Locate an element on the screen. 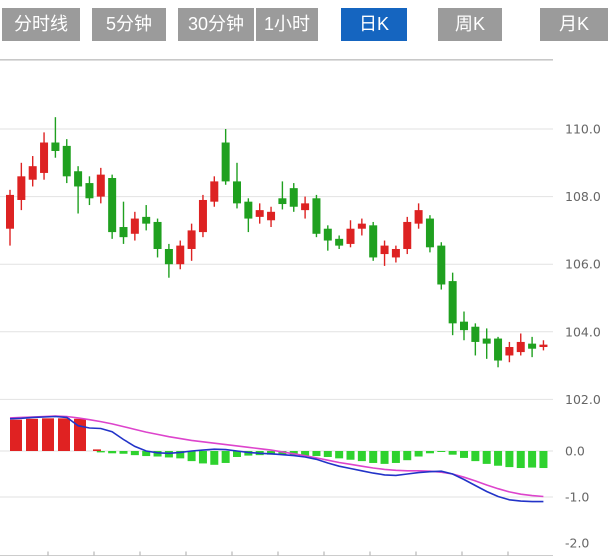 This screenshot has height=557, width=613. tab-30min: 30分钟 is located at coordinates (216, 24).